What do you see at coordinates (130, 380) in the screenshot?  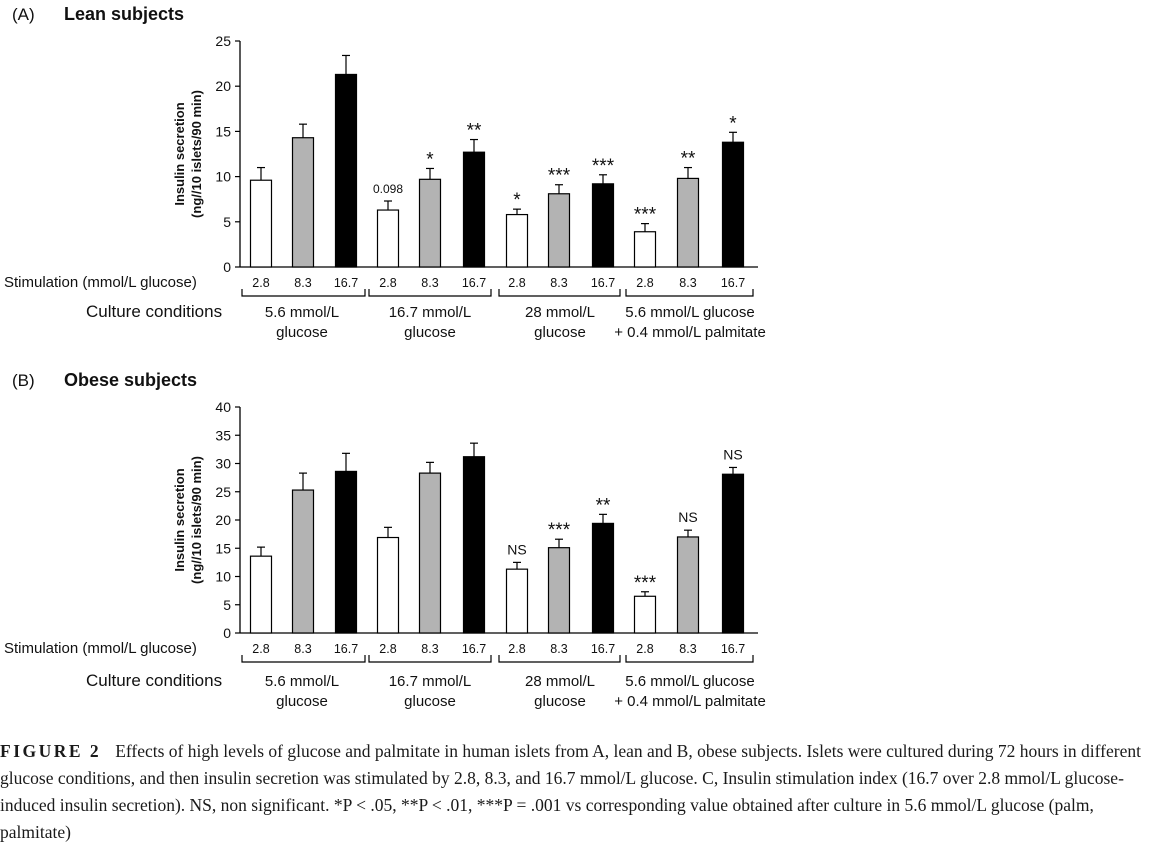 I see `panel-title: Obese subjects` at bounding box center [130, 380].